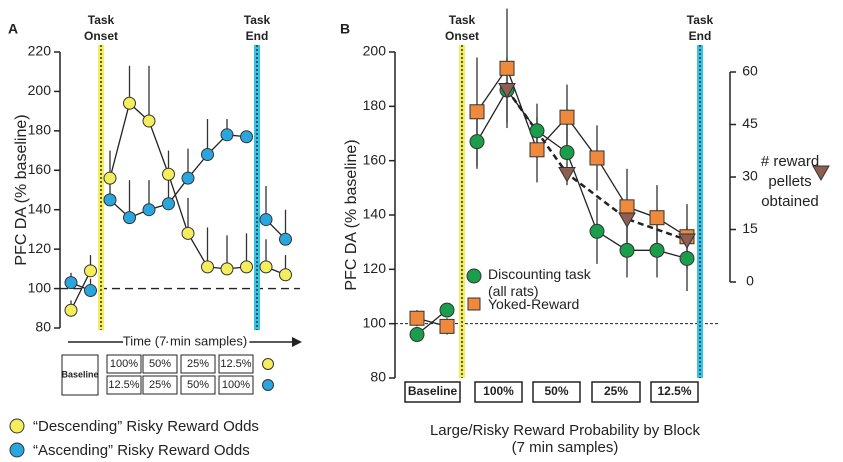 The height and width of the screenshot is (462, 843). Describe the element at coordinates (268, 364) in the screenshot. I see `block-row-key` at that location.